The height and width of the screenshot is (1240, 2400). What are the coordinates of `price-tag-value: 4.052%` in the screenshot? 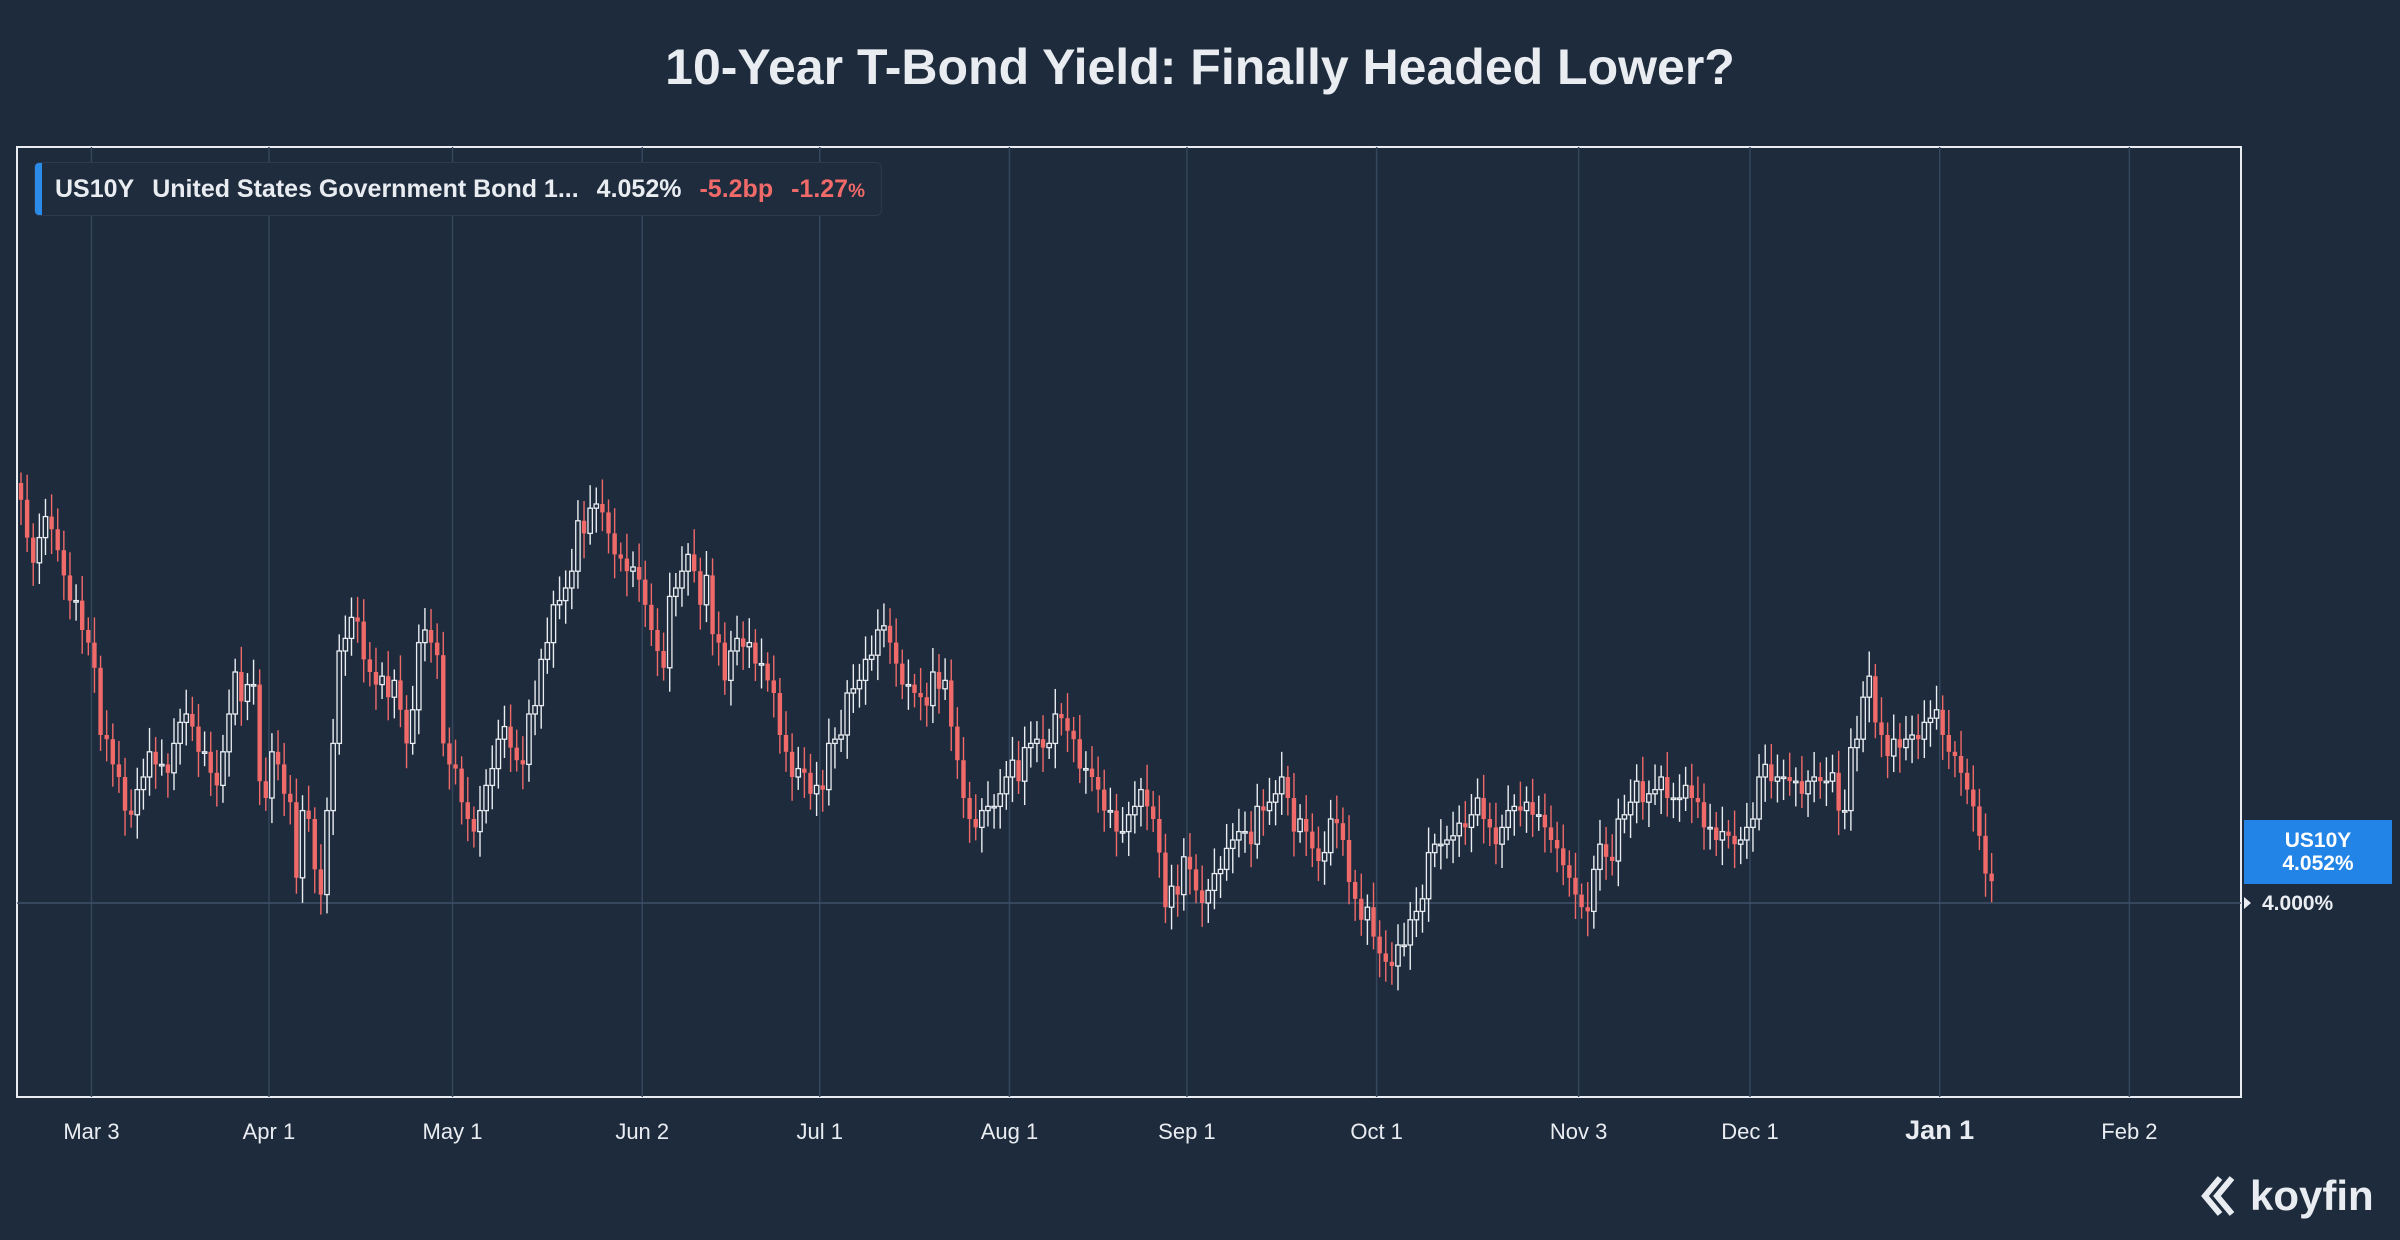 It's located at (2318, 863).